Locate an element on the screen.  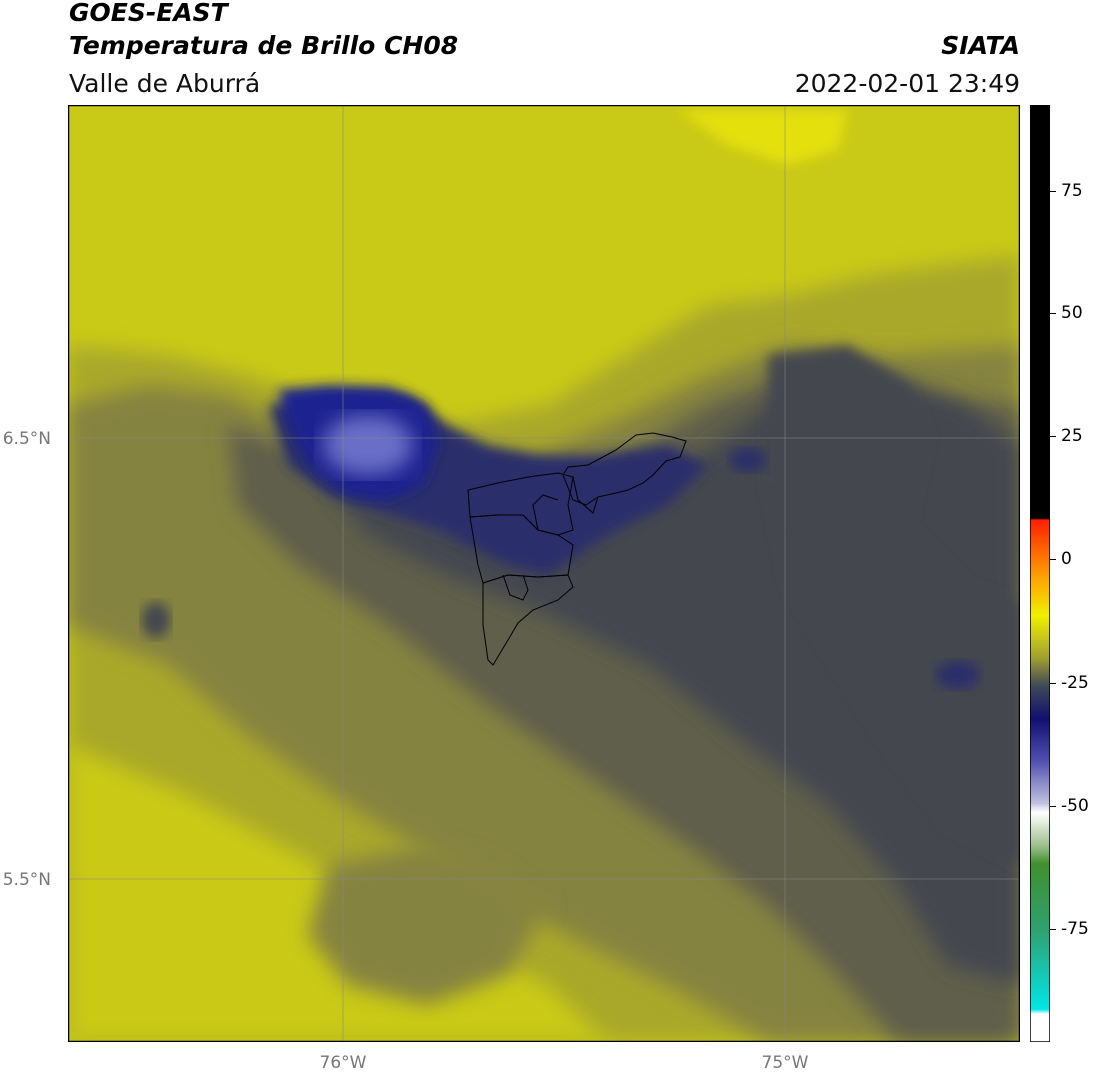
lat-label-6-5: 6.5°N is located at coordinates (26, 439).